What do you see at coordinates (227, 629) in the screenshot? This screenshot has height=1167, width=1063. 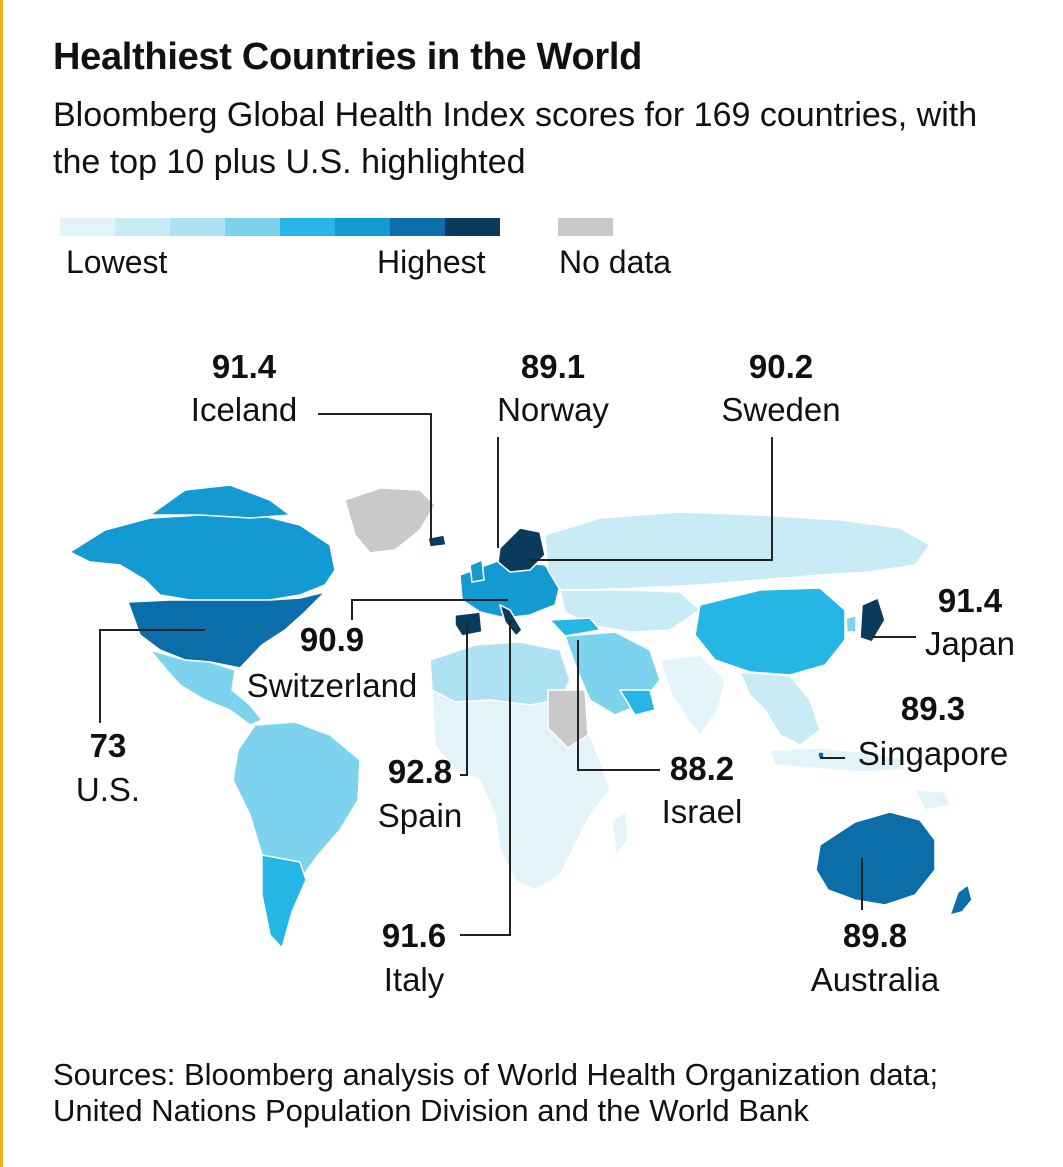 I see `usa-region` at bounding box center [227, 629].